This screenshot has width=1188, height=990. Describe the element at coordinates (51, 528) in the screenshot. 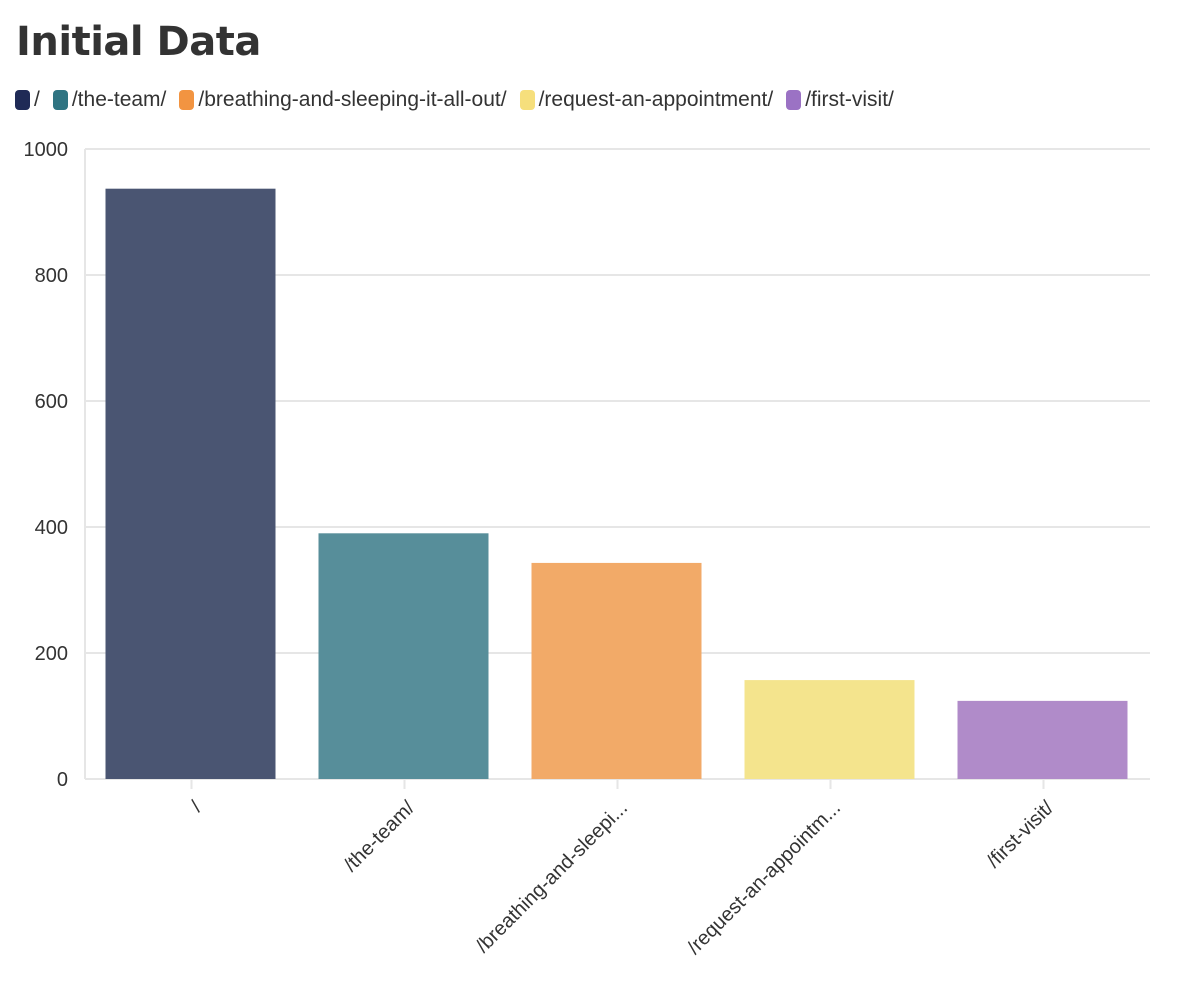

I see `y-tick-label-400: 400` at that location.